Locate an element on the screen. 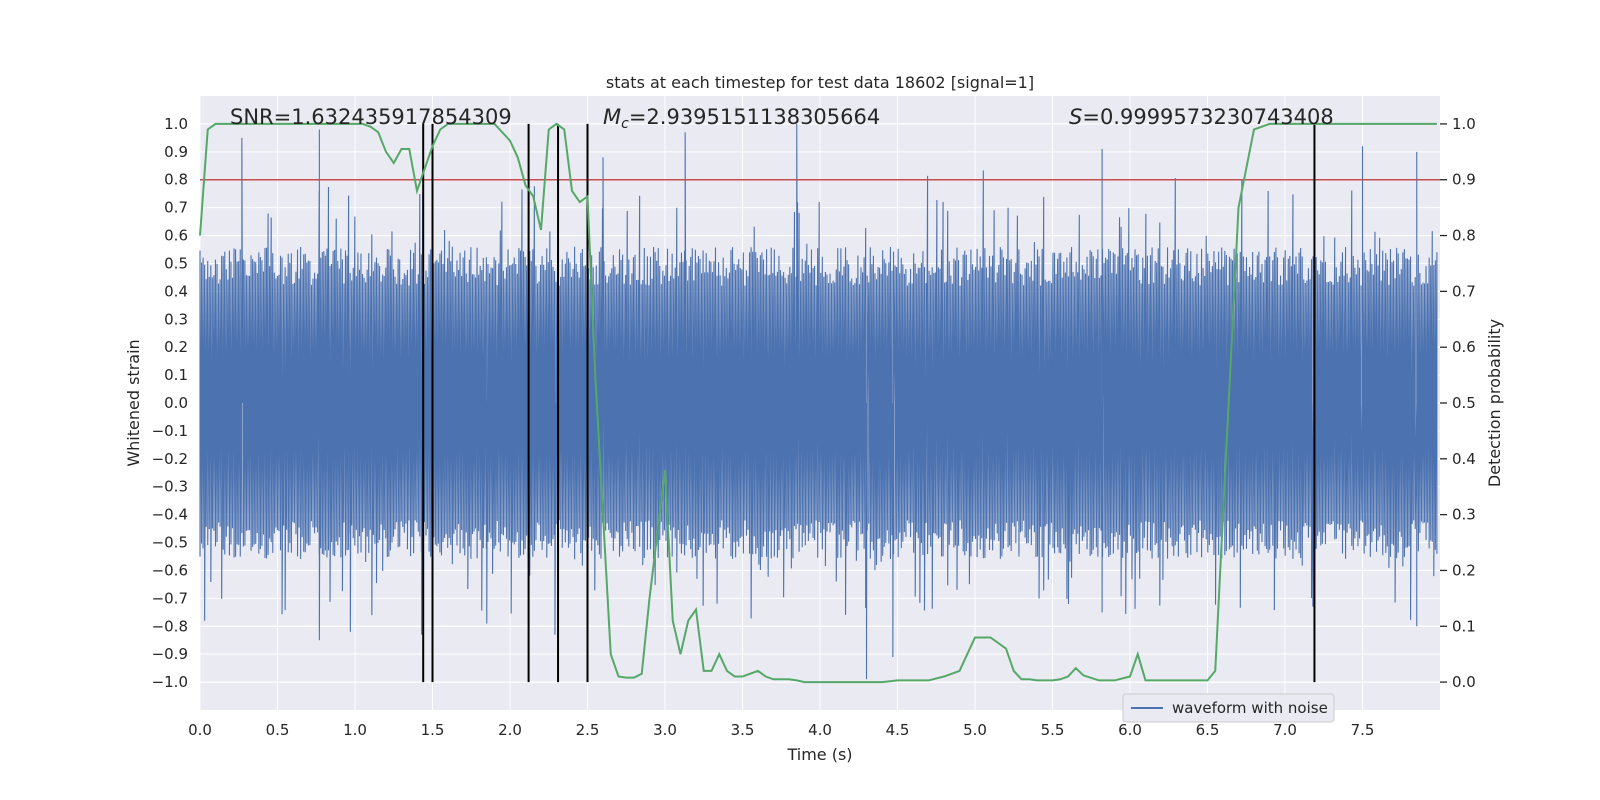  y-tick-label: 0.8 is located at coordinates (176, 180).